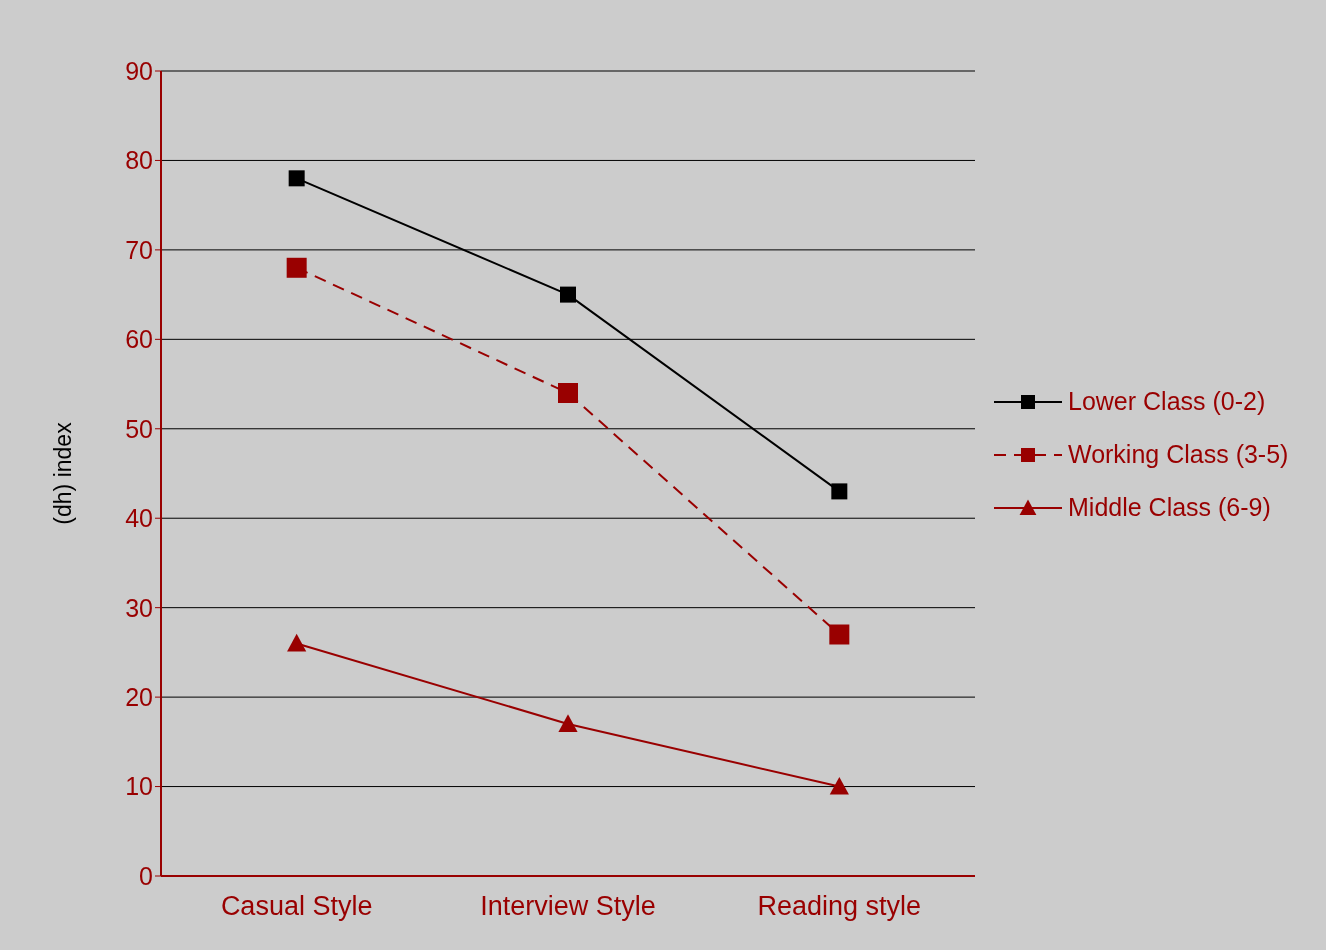 The width and height of the screenshot is (1326, 950). Describe the element at coordinates (139, 518) in the screenshot. I see `y-tick-label: 40` at that location.